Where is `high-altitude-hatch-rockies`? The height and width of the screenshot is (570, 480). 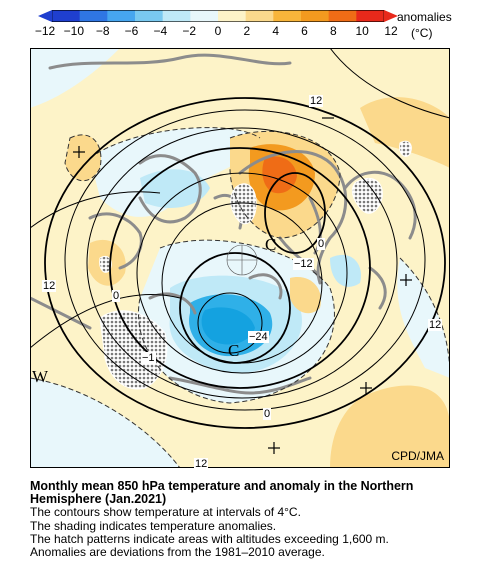
high-altitude-hatch-rockies is located at coordinates (367, 196).